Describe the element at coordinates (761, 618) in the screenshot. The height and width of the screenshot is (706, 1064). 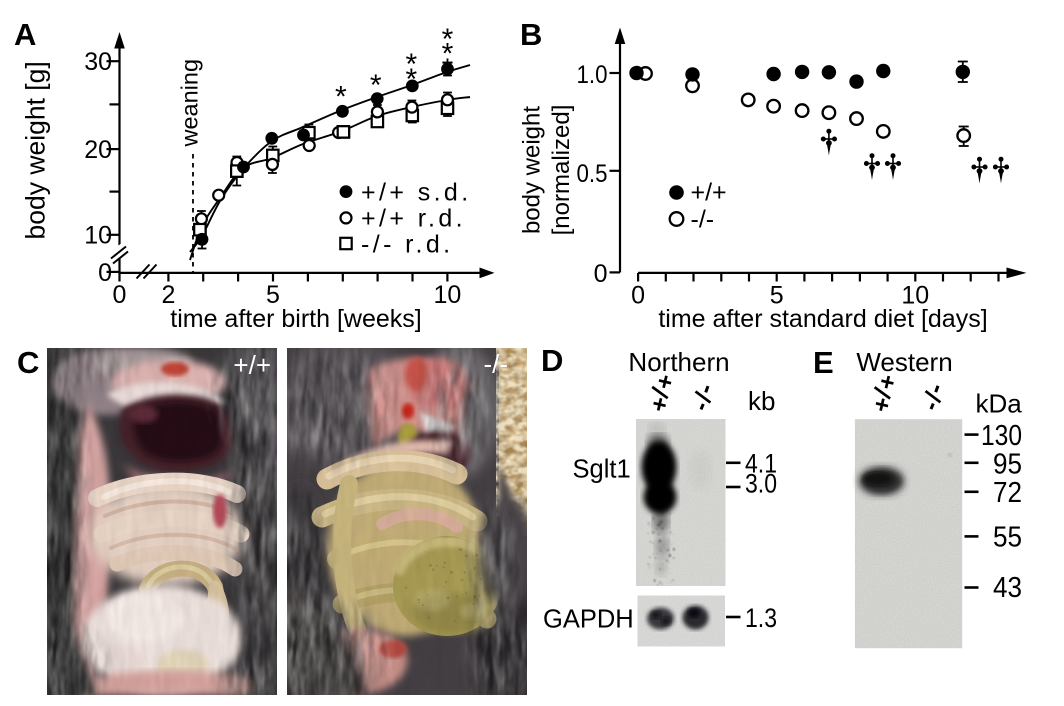
I see `svg-text: 1.3` at that location.